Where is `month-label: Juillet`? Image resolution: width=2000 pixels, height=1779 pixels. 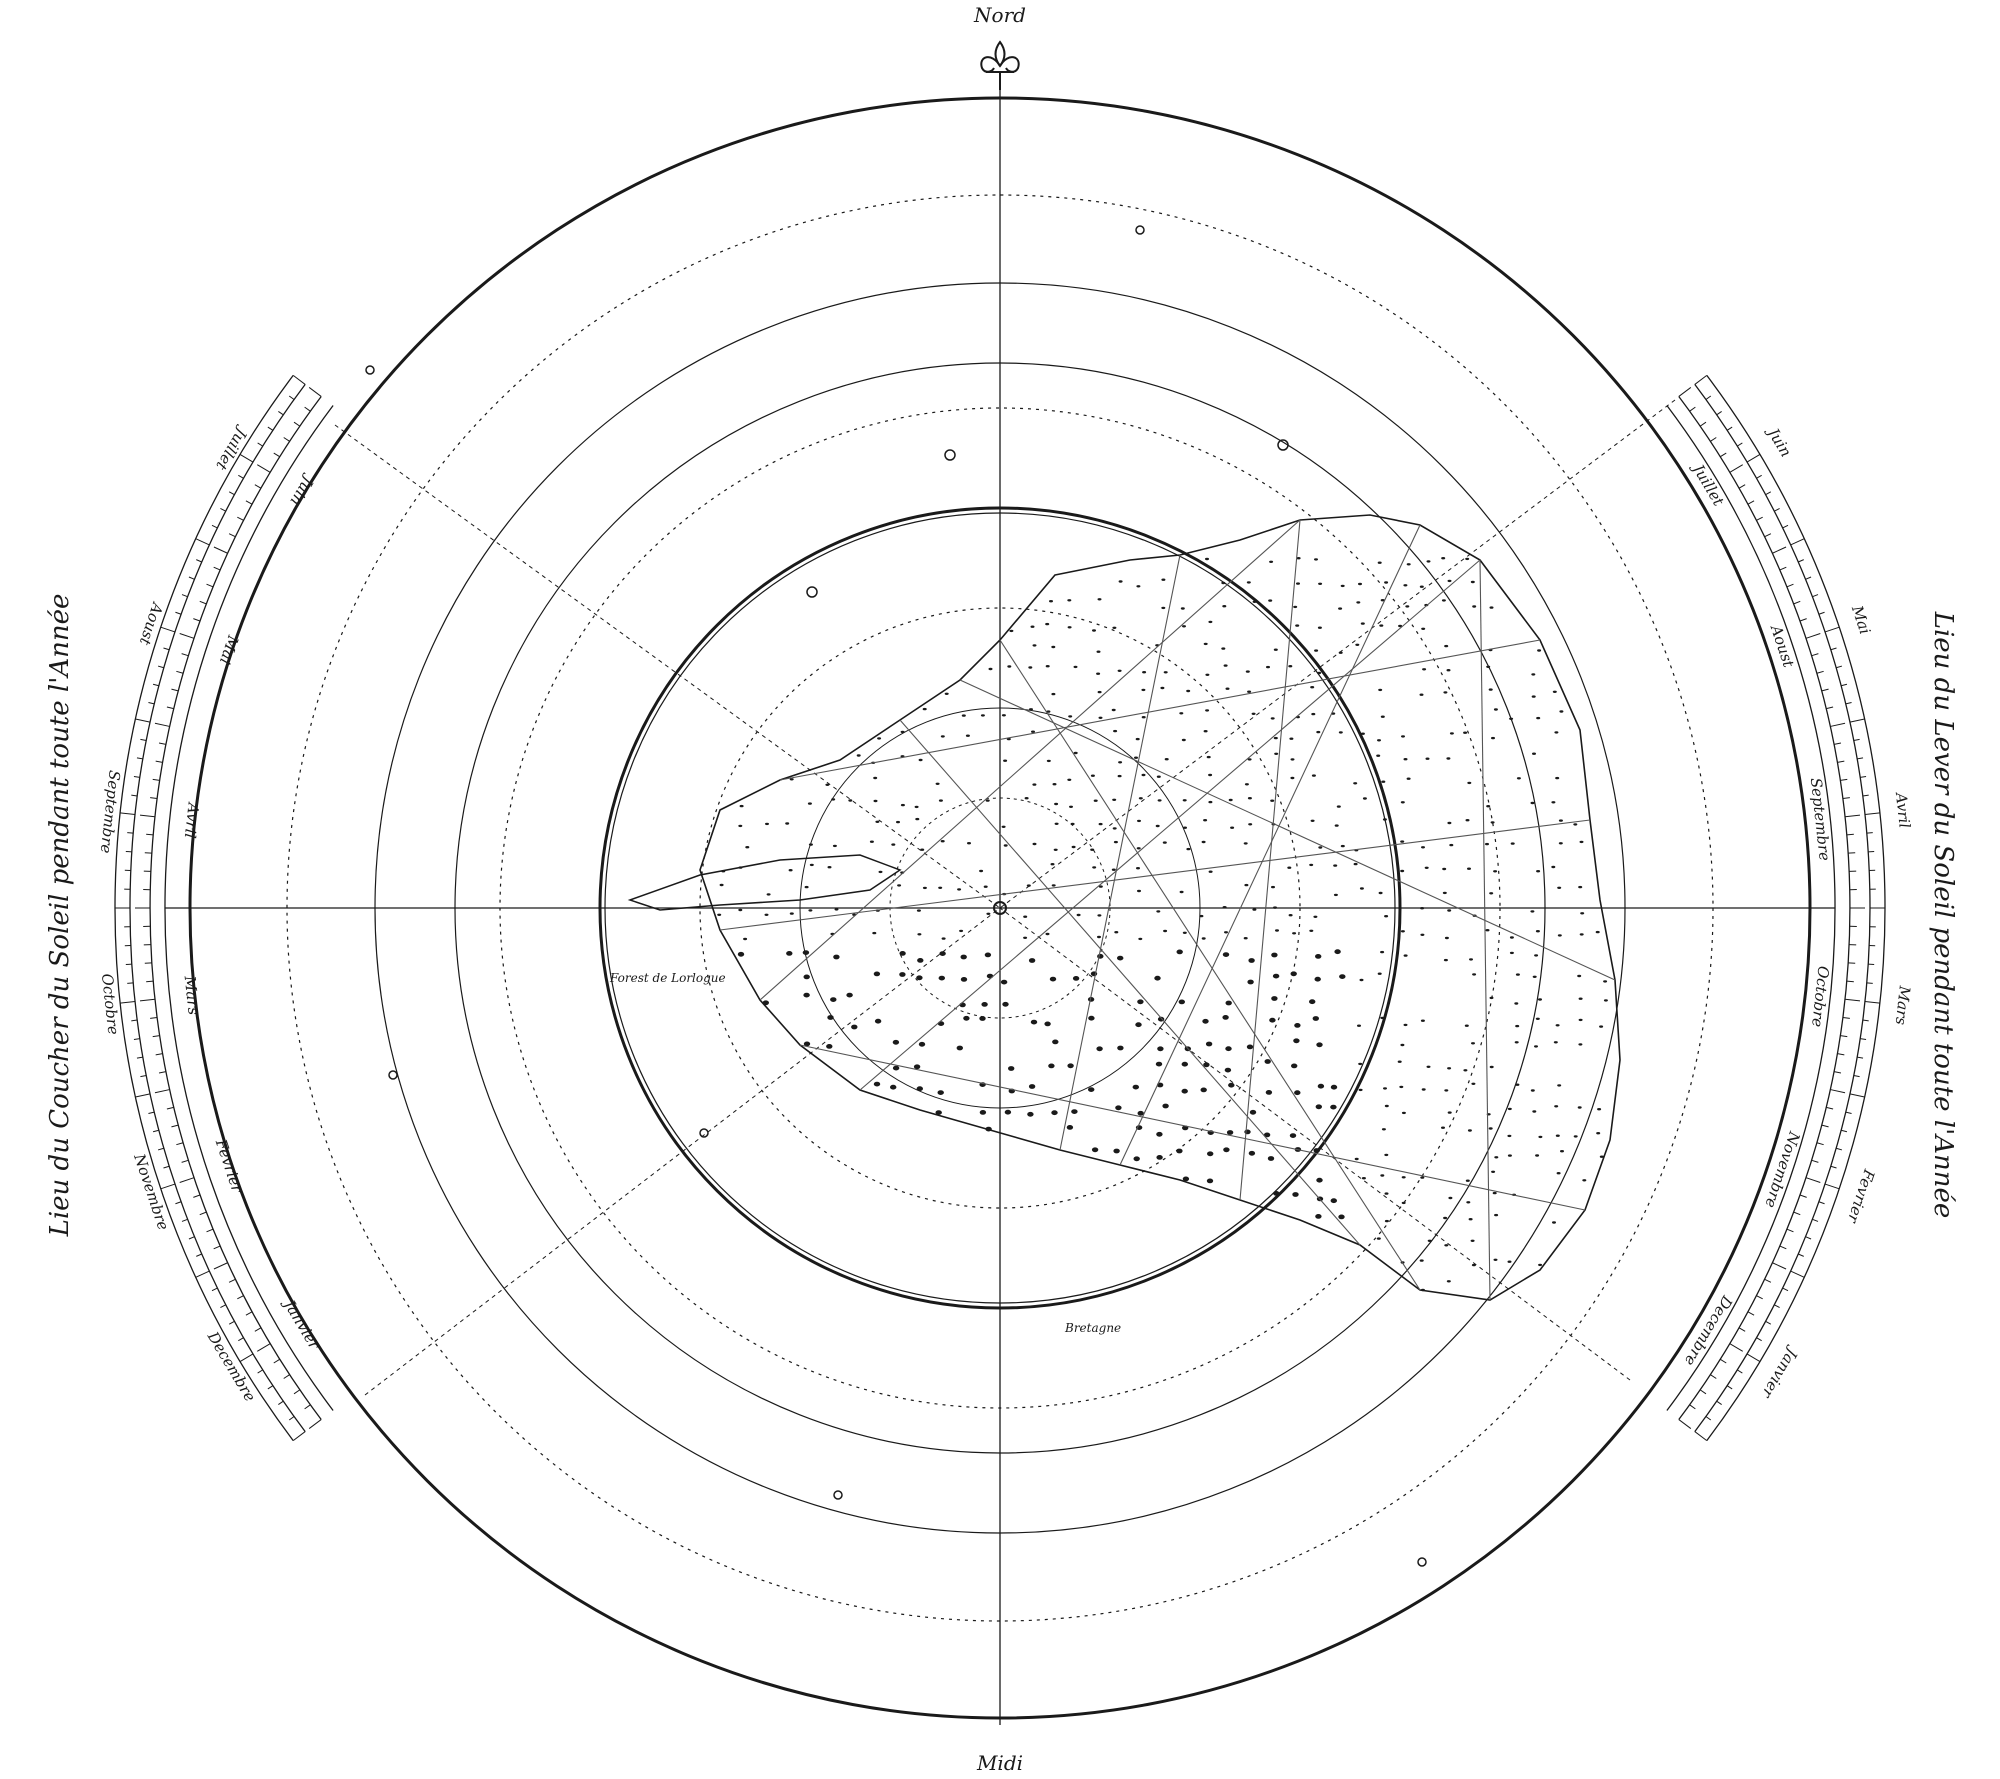
month-label: Juillet is located at coordinates (232, 448).